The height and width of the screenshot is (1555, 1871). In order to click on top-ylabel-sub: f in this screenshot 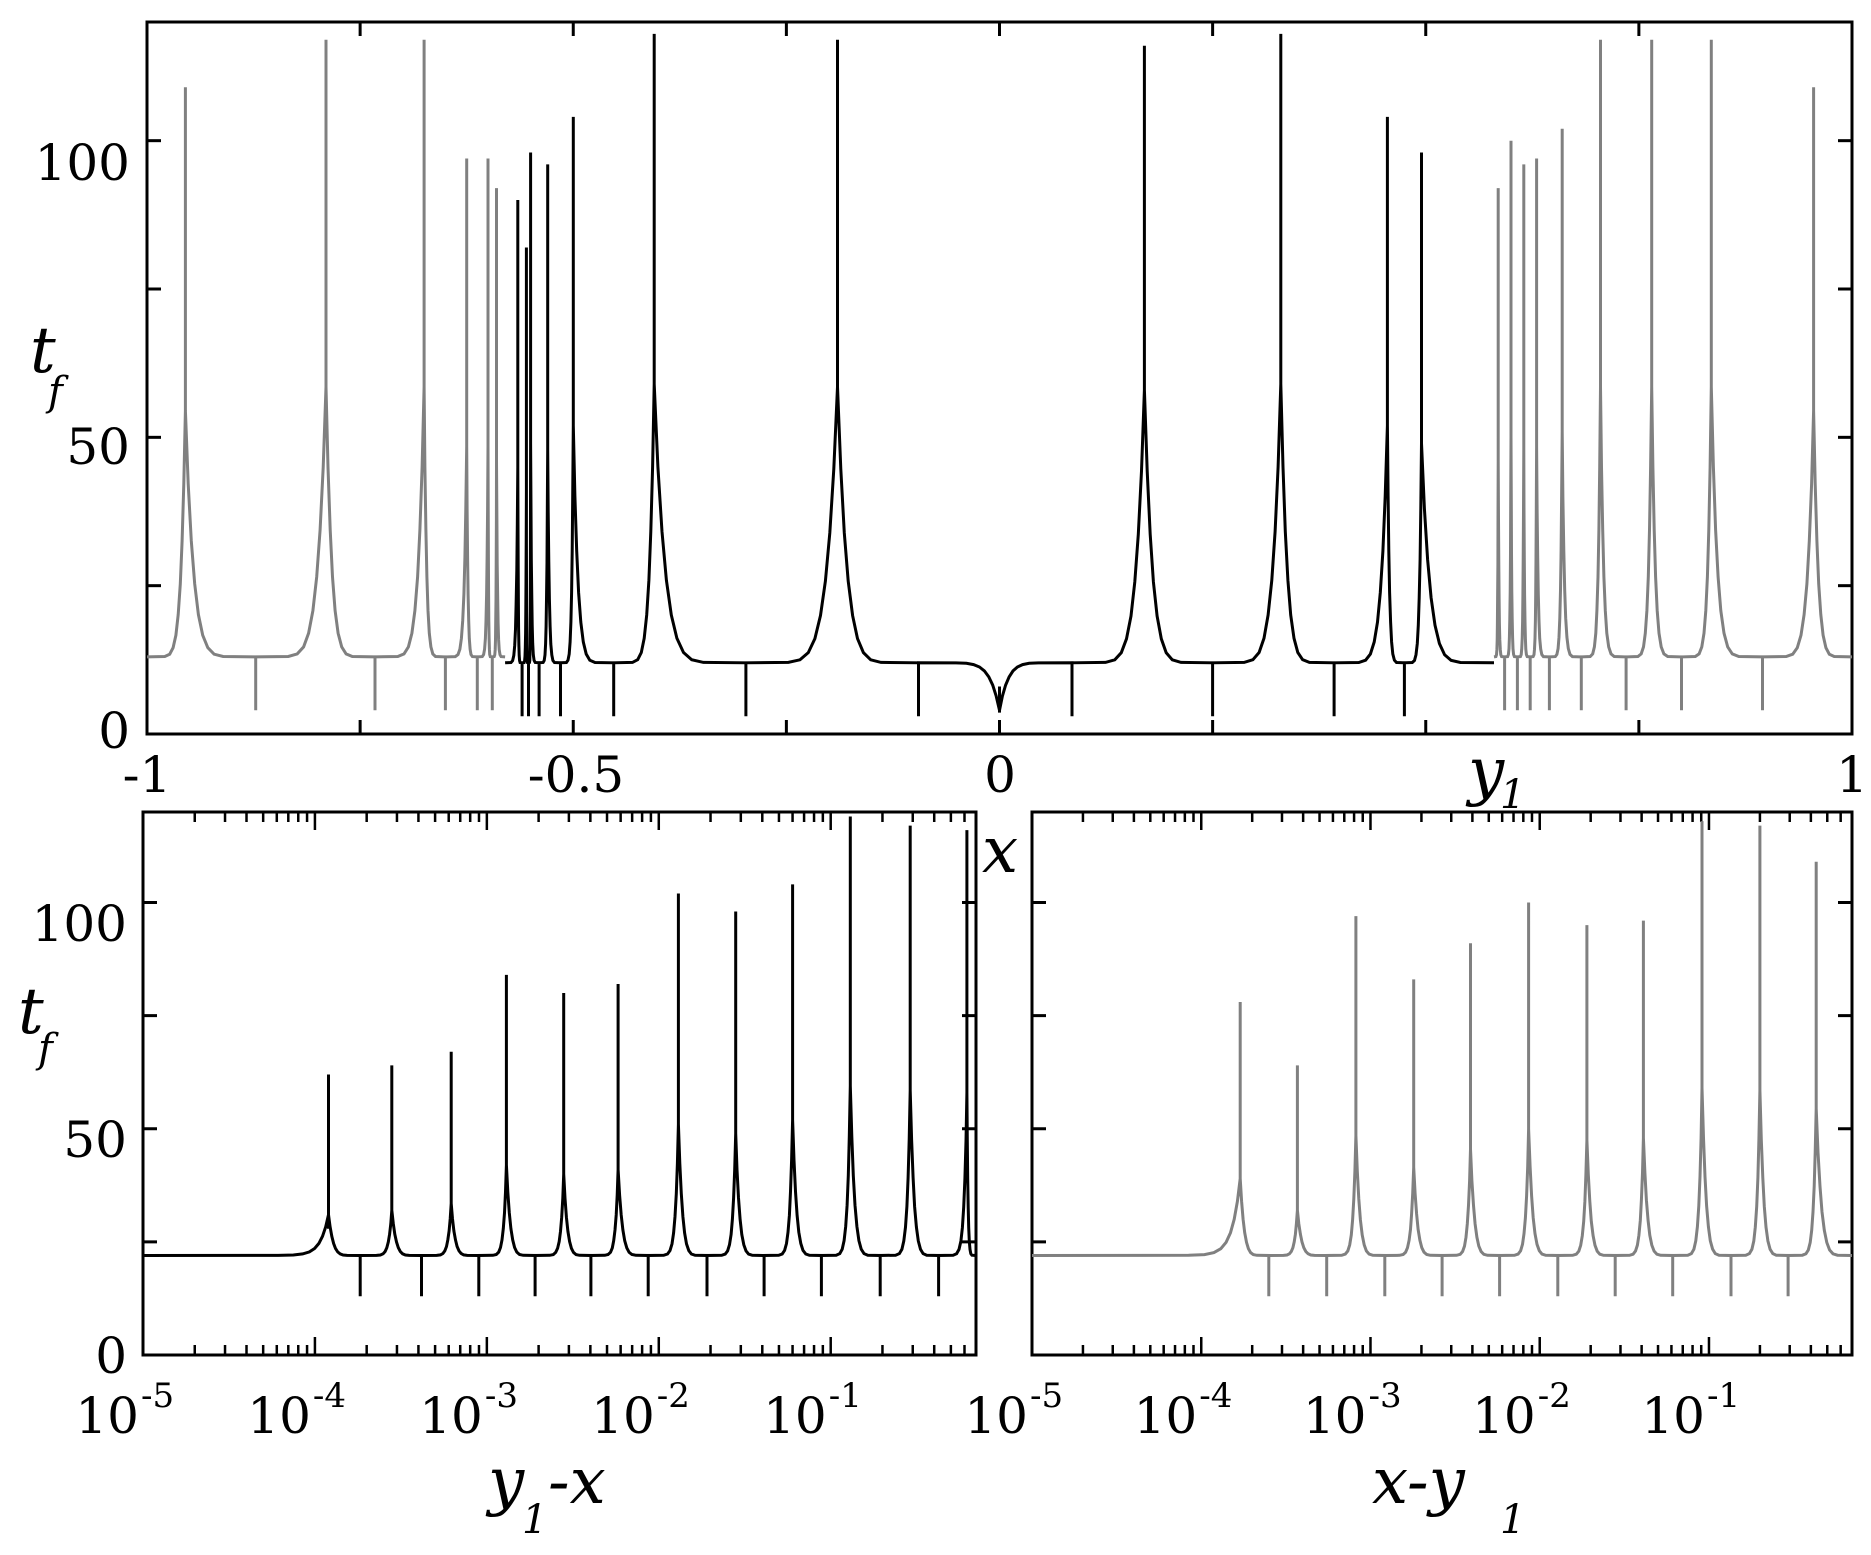, I will do `click(57, 392)`.